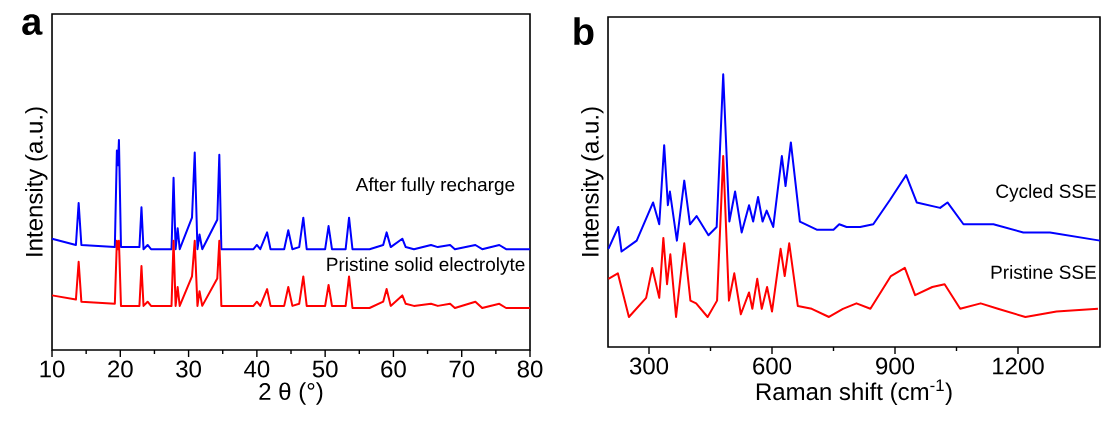 The height and width of the screenshot is (425, 1102). What do you see at coordinates (530, 369) in the screenshot?
I see `x-tick-label: 80` at bounding box center [530, 369].